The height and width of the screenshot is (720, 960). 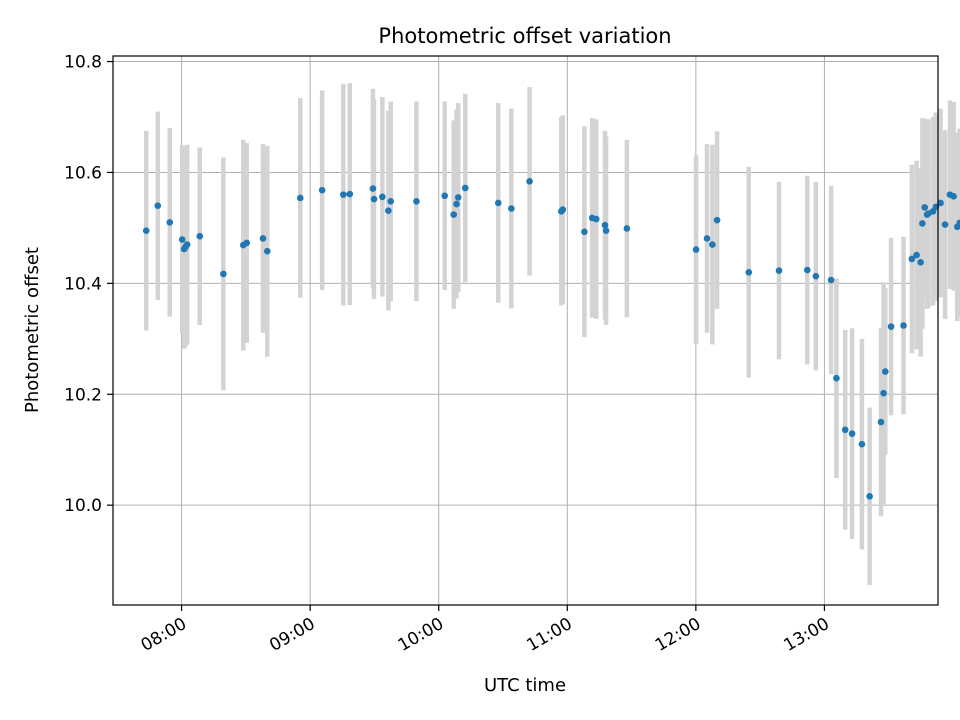 I want to click on chart-title: Photometric offset variation, so click(x=524, y=36).